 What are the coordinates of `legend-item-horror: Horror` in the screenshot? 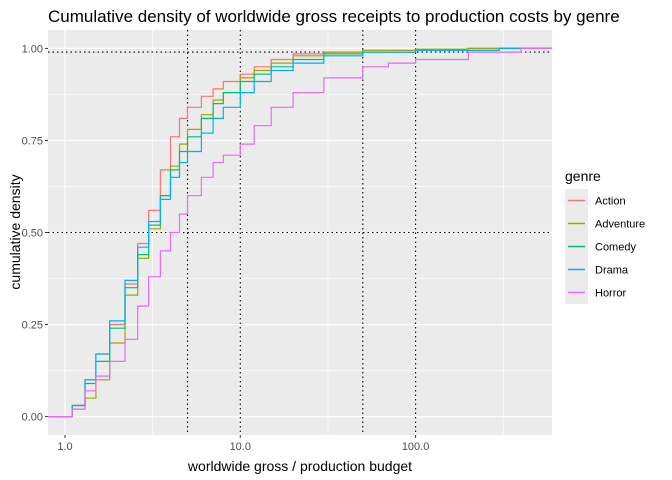 It's located at (596, 292).